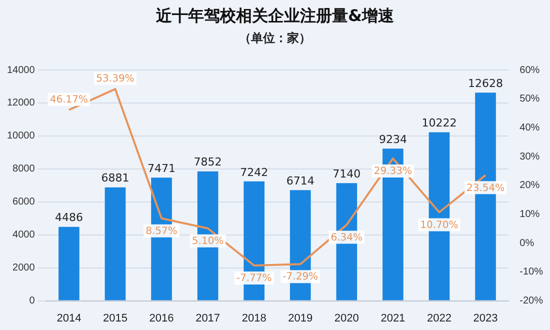 The height and width of the screenshot is (330, 550). What do you see at coordinates (530, 156) in the screenshot?
I see `y2-tick-label: 30%` at bounding box center [530, 156].